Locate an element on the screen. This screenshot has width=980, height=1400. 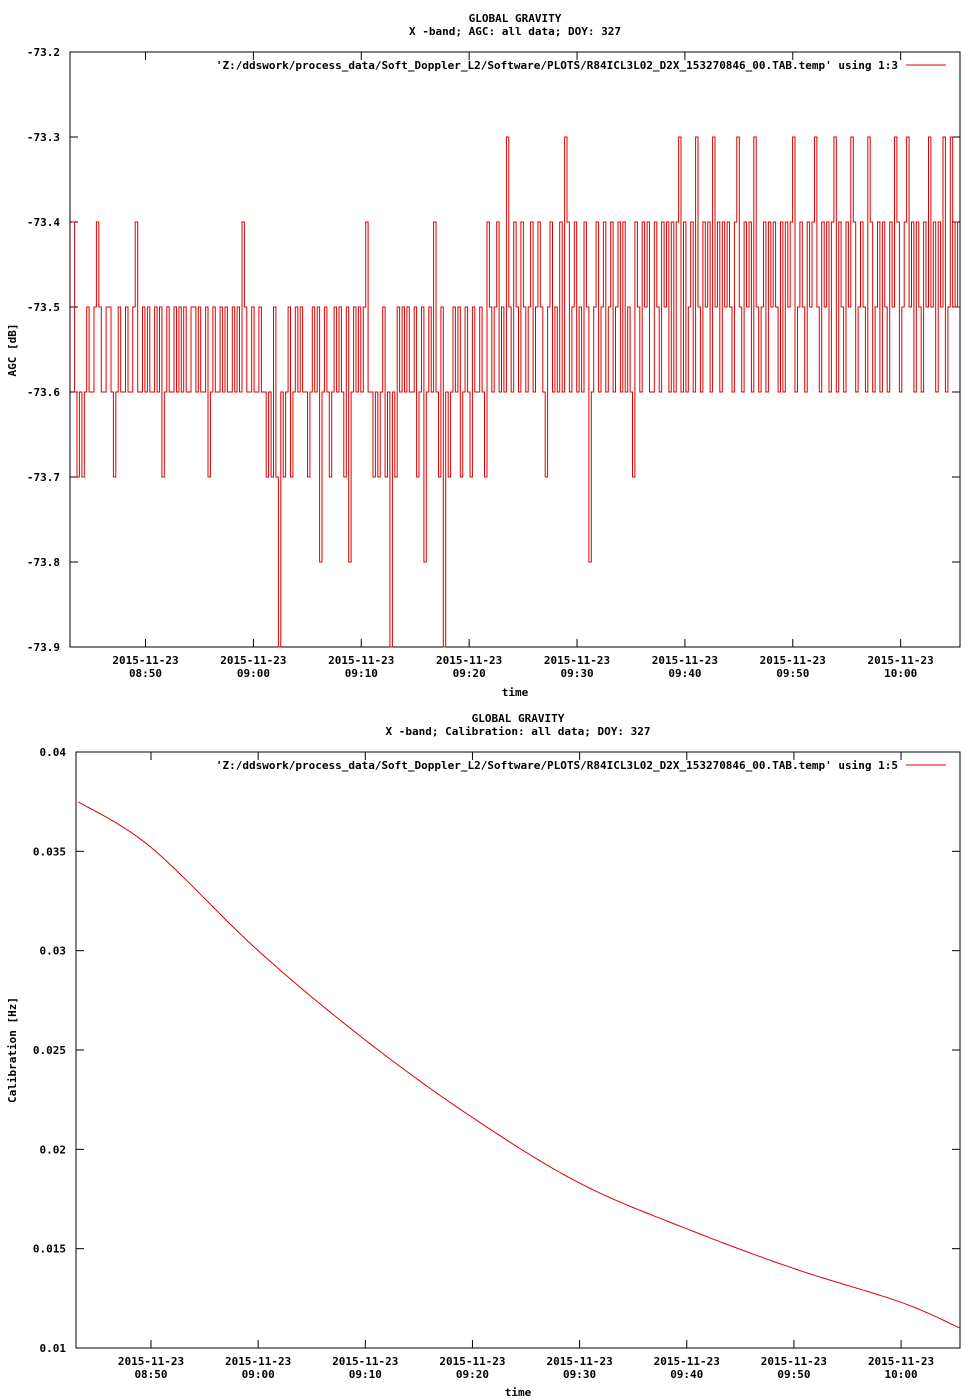
y-tick-label: 0.025 is located at coordinates (49, 1050).